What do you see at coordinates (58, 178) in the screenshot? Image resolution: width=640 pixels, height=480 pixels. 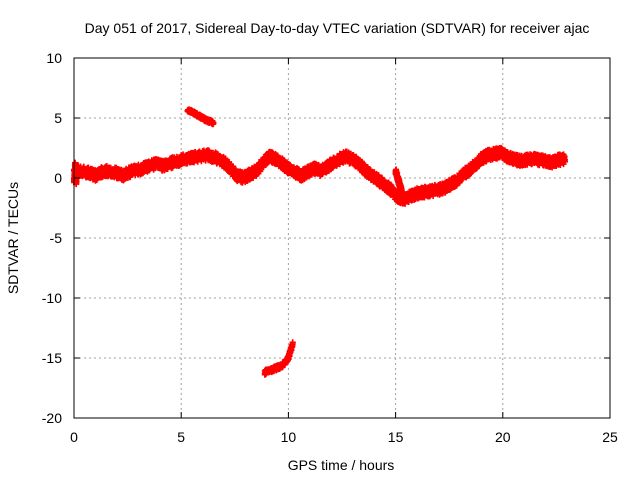 I see `y-tick-label: 0` at bounding box center [58, 178].